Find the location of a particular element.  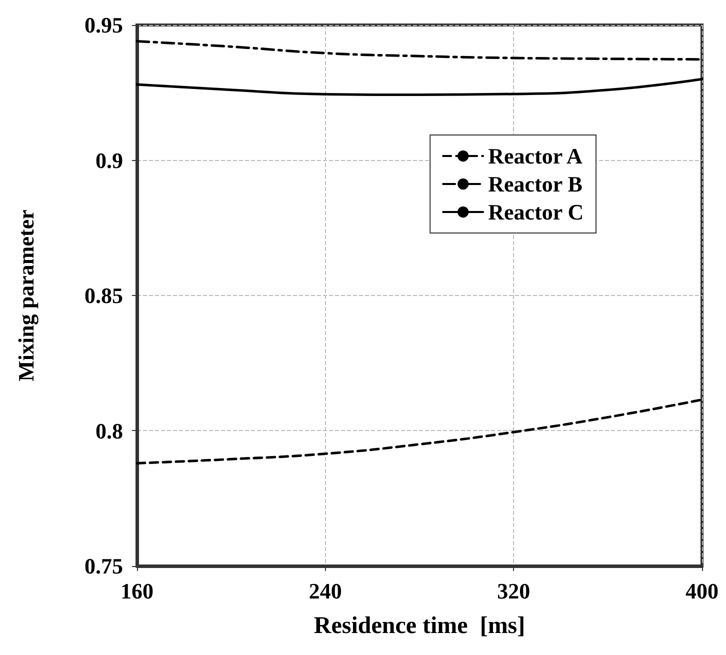

x-tick-label: 320 is located at coordinates (513, 591).